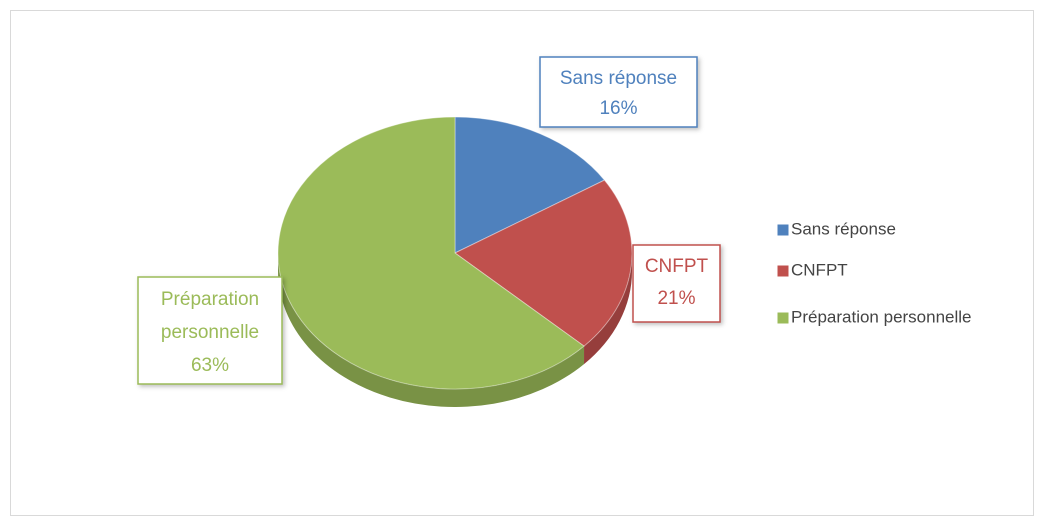 The height and width of the screenshot is (526, 1045). I want to click on legend-label: Préparation personnelle, so click(881, 316).